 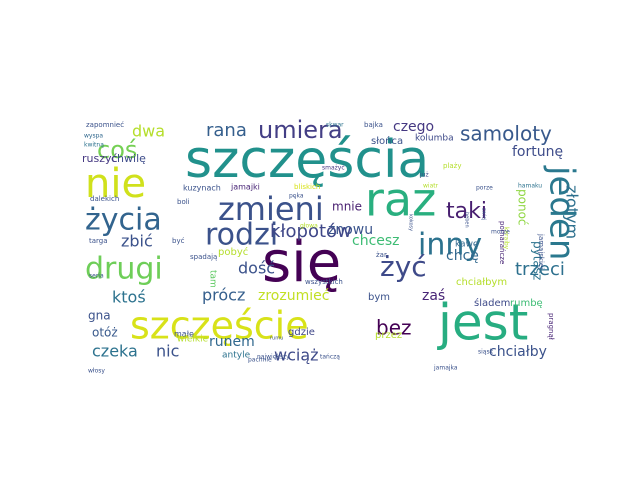 I want to click on cloud-word: złotym, so click(x=572, y=212).